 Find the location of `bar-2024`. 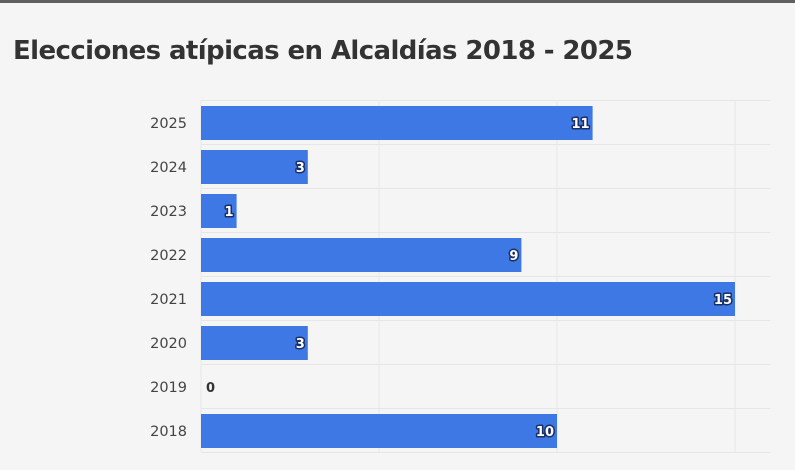

bar-2024 is located at coordinates (254, 167).